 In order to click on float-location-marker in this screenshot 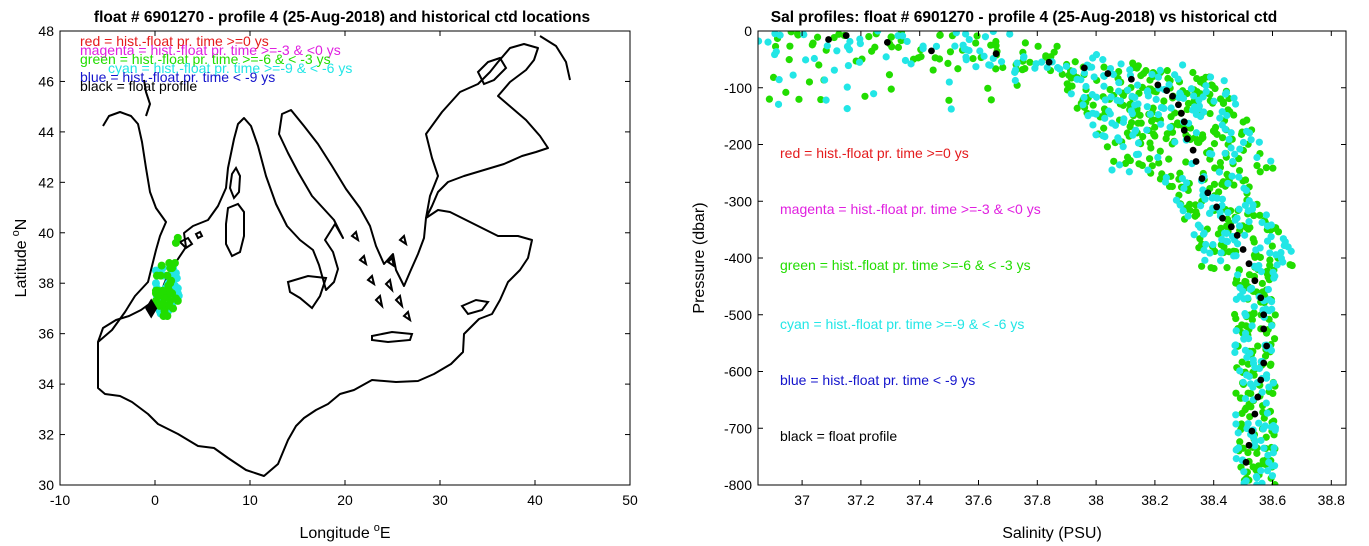, I will do `click(151, 308)`.